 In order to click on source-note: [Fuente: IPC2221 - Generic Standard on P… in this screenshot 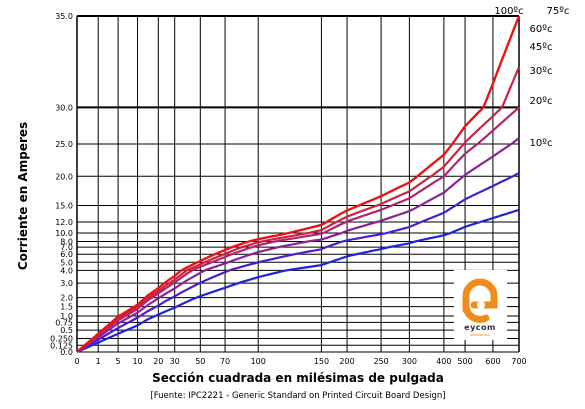, I will do `click(297, 396)`.